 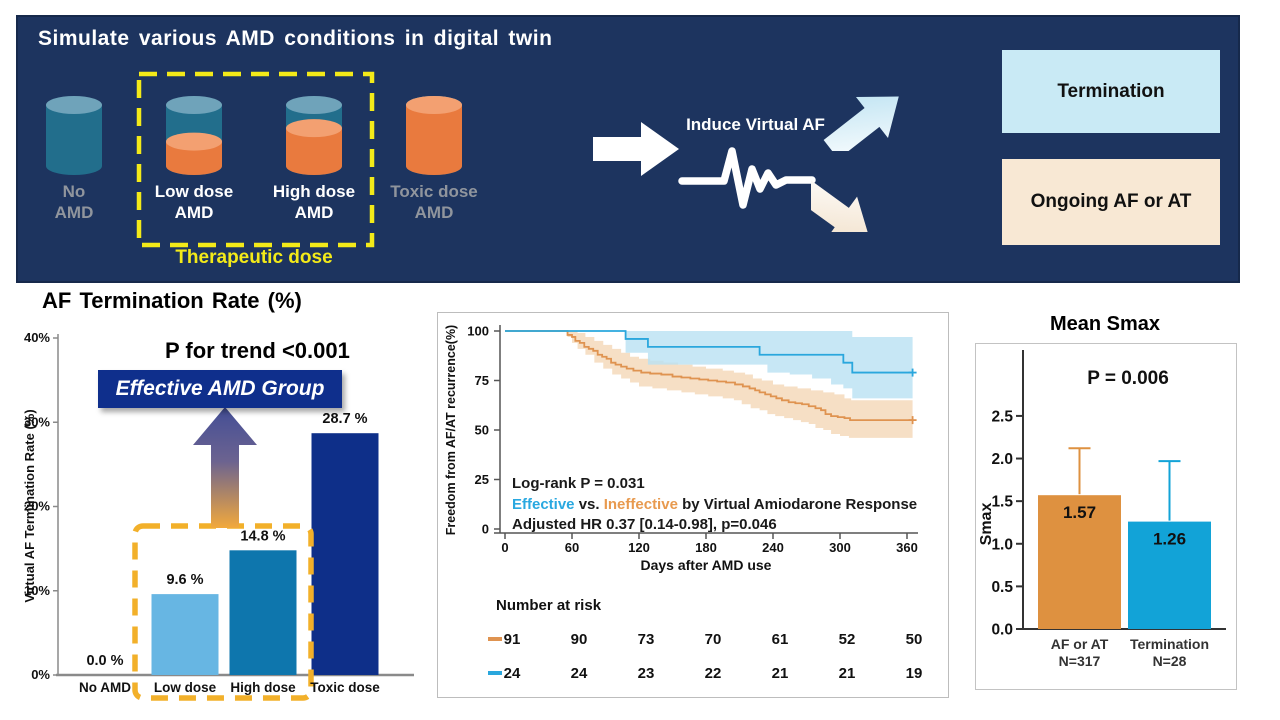 I want to click on condition-high-dose: High dose AMD, so click(x=314, y=159).